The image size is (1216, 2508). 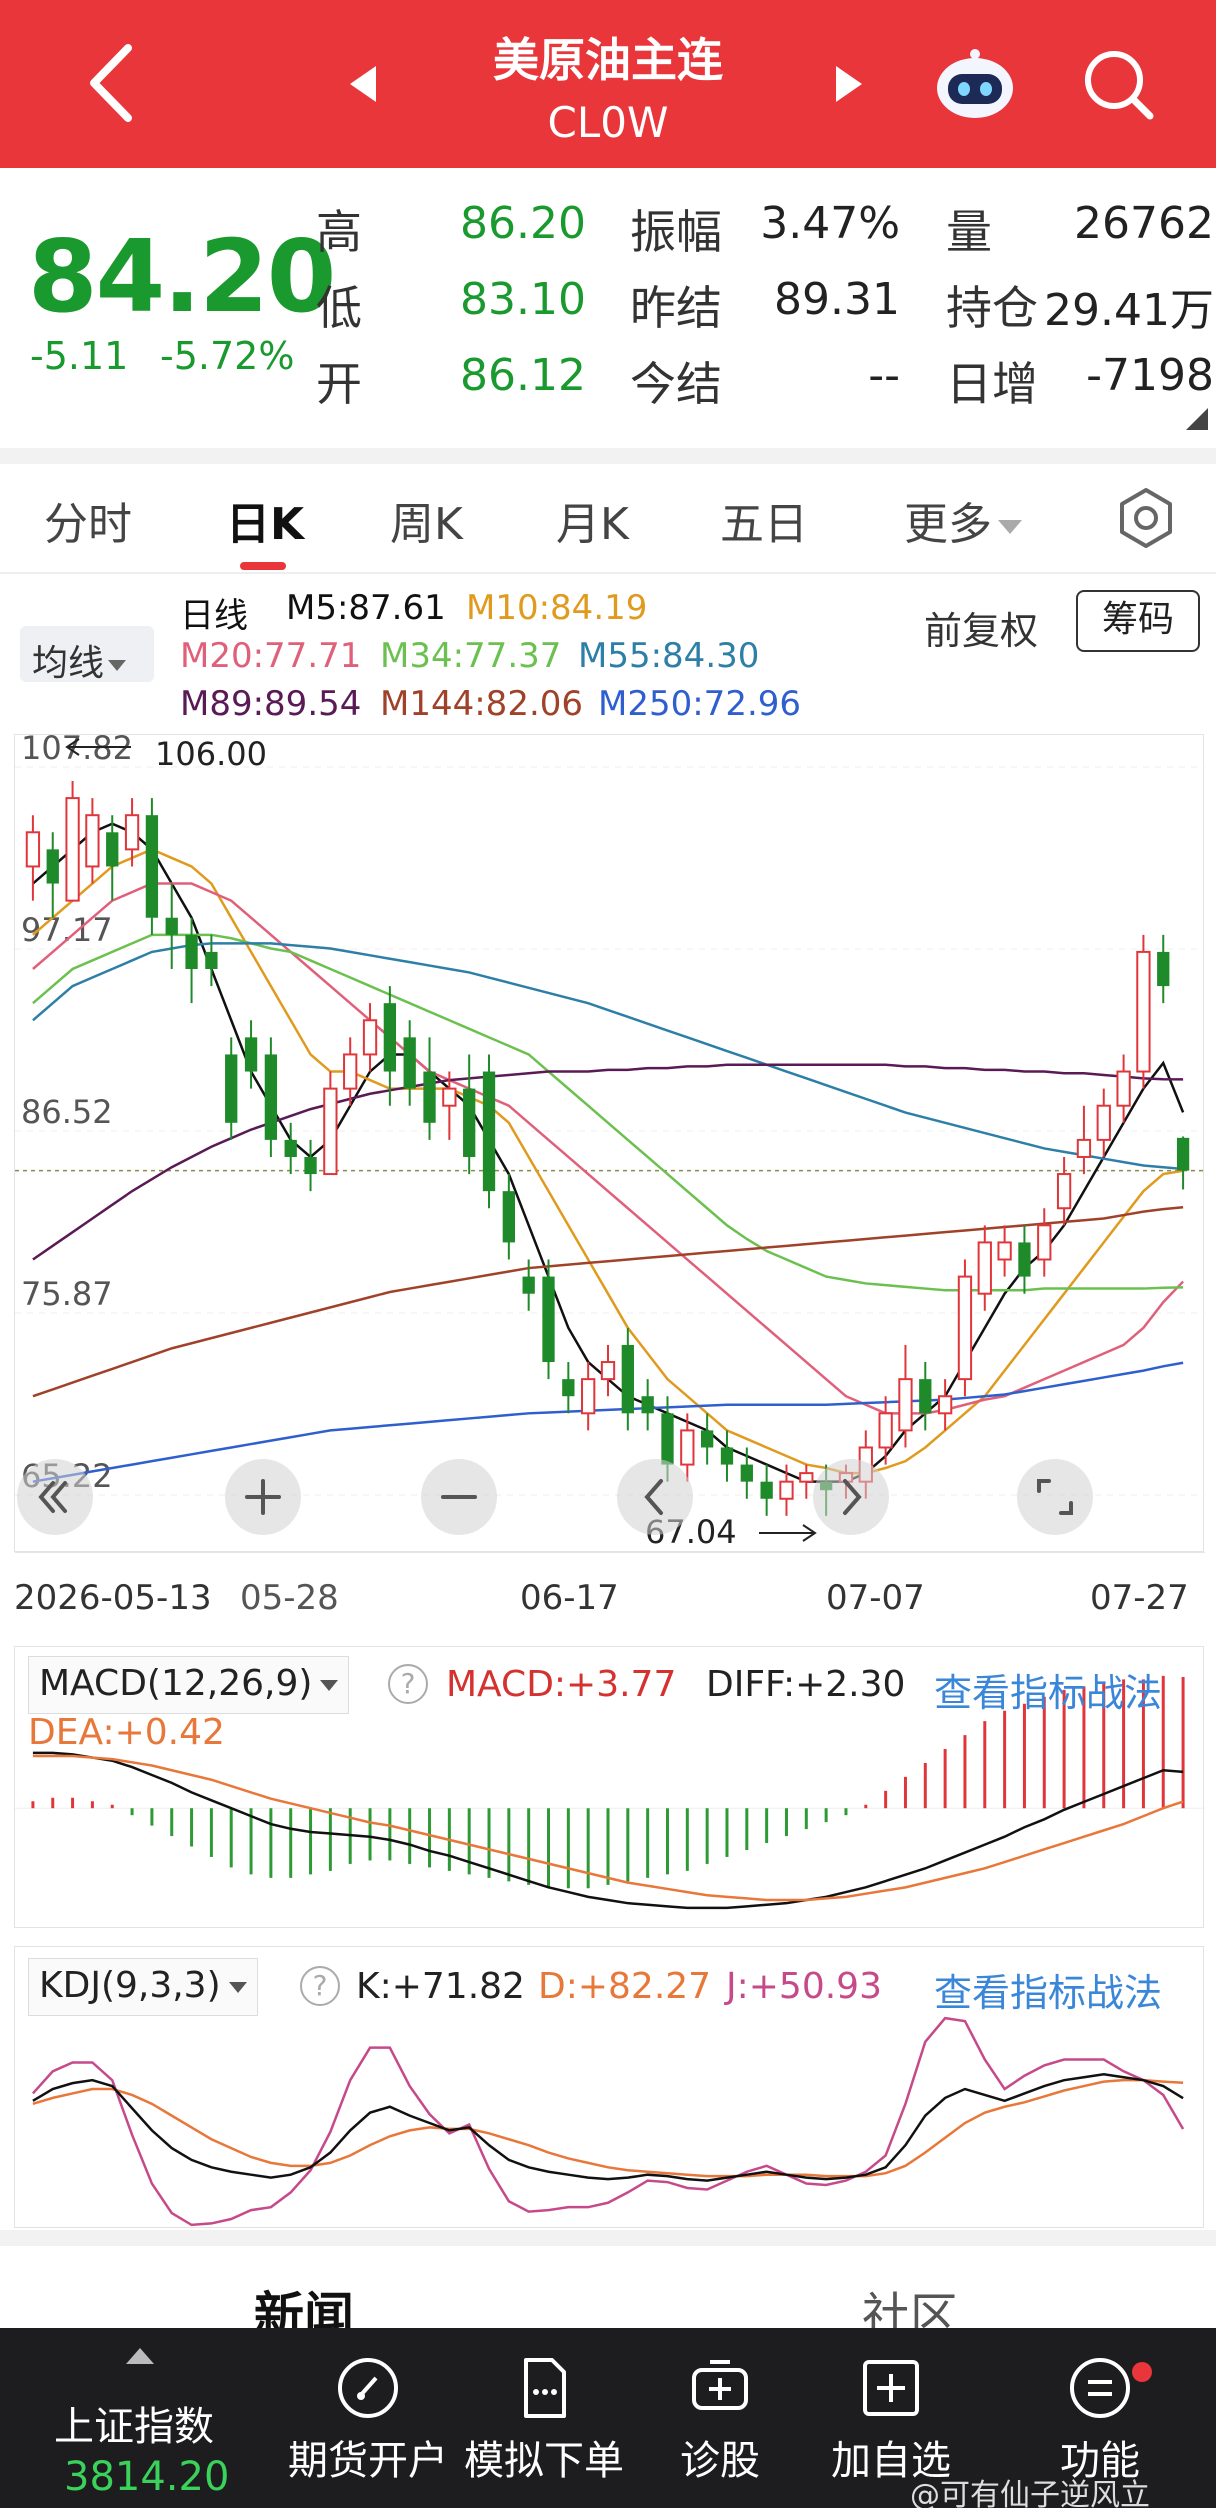 I want to click on kdj-selector-label: KDJ(9,3,3), so click(x=130, y=1985).